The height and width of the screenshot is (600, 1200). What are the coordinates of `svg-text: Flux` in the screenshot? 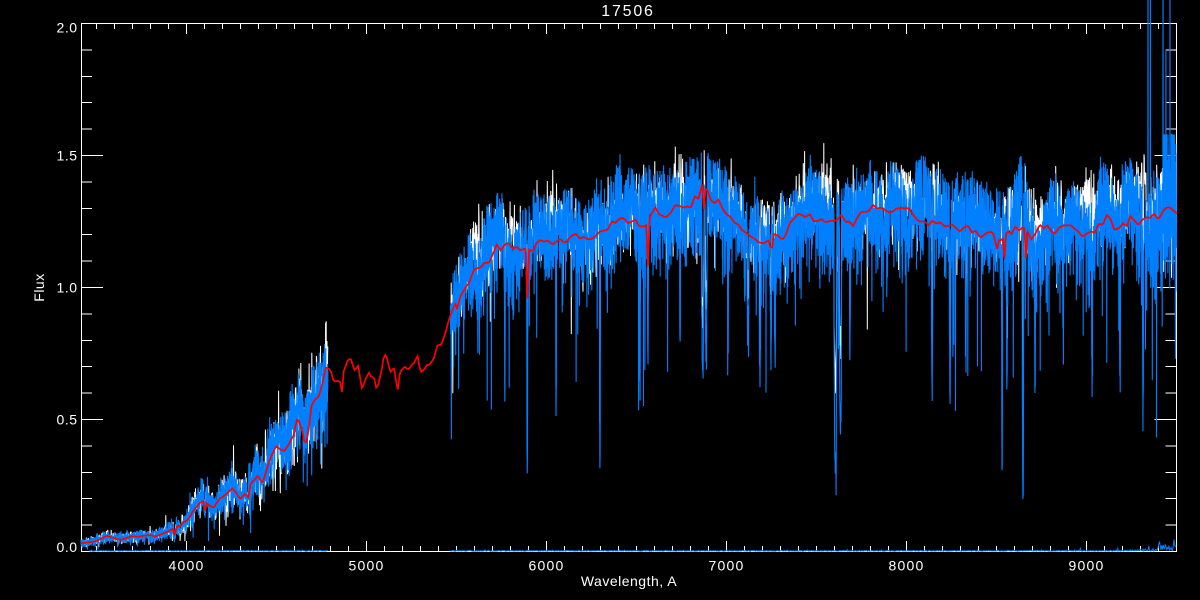 It's located at (39, 287).